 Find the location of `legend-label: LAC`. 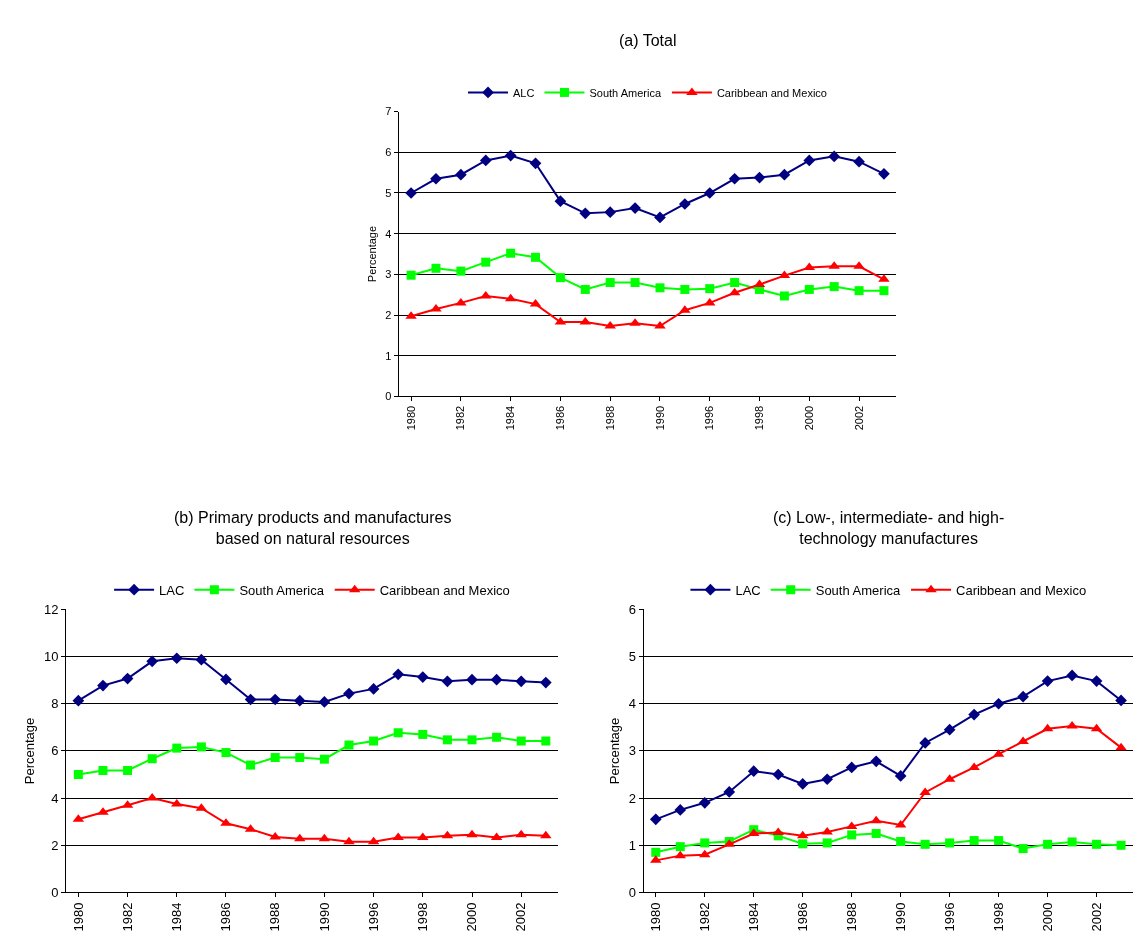

legend-label: LAC is located at coordinates (172, 590).